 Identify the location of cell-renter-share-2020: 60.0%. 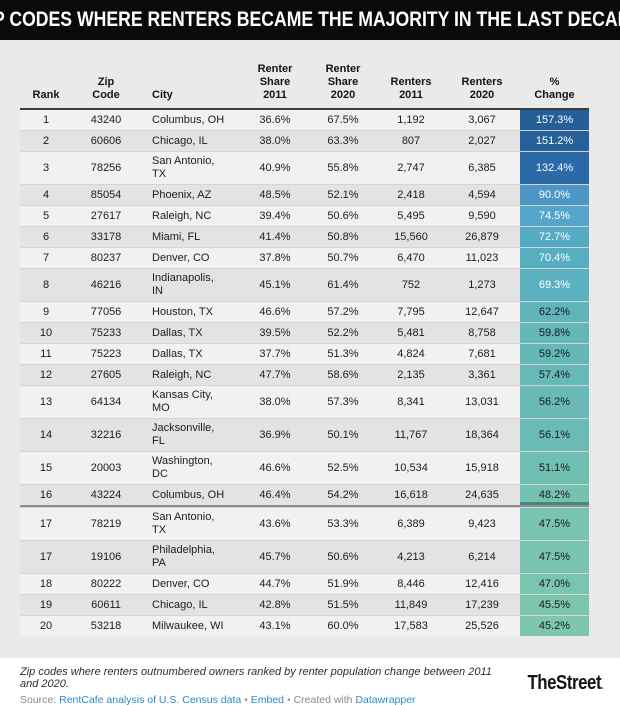
(343, 625).